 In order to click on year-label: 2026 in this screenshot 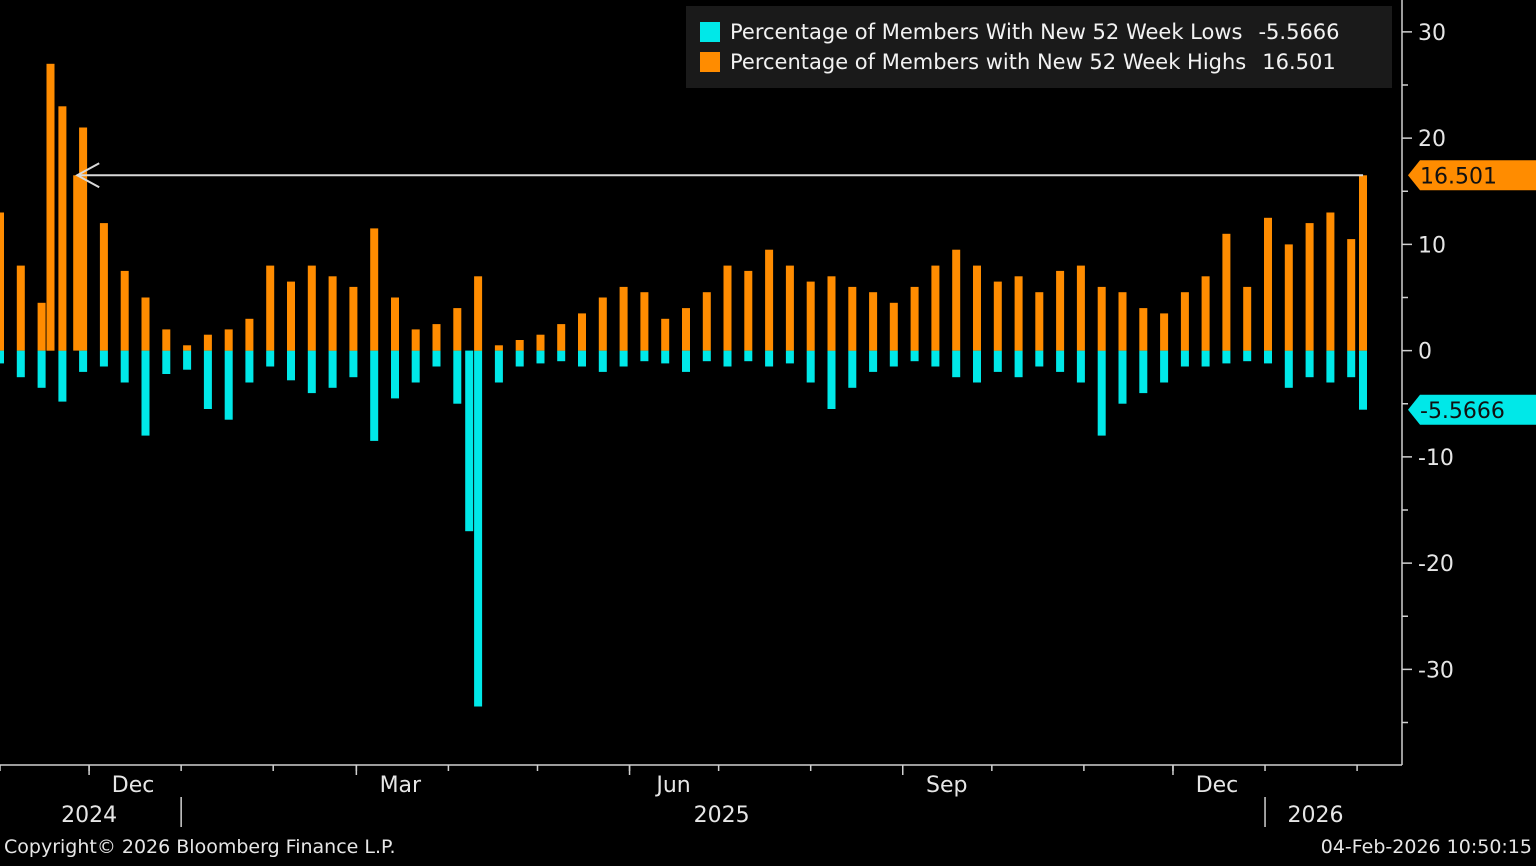, I will do `click(1316, 815)`.